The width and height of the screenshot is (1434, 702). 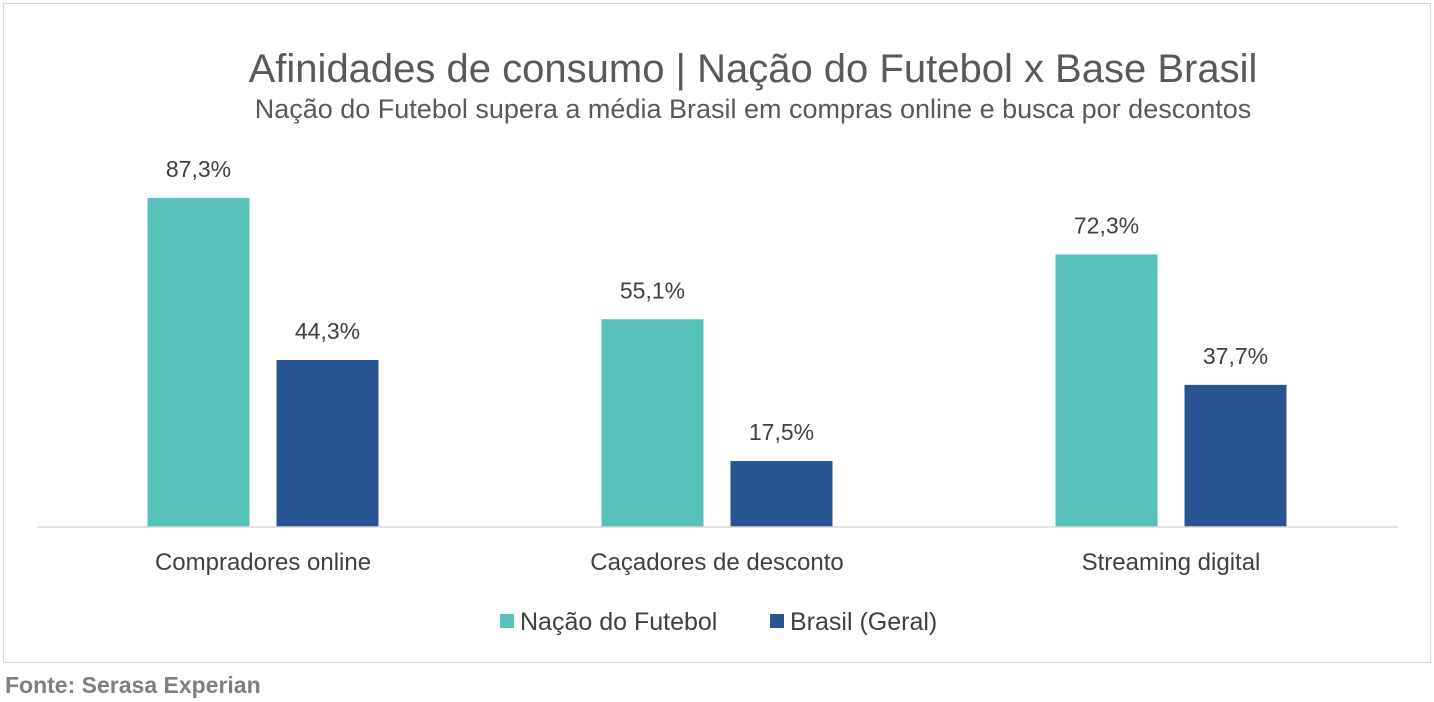 I want to click on legend-swatch-brasil, so click(x=777, y=621).